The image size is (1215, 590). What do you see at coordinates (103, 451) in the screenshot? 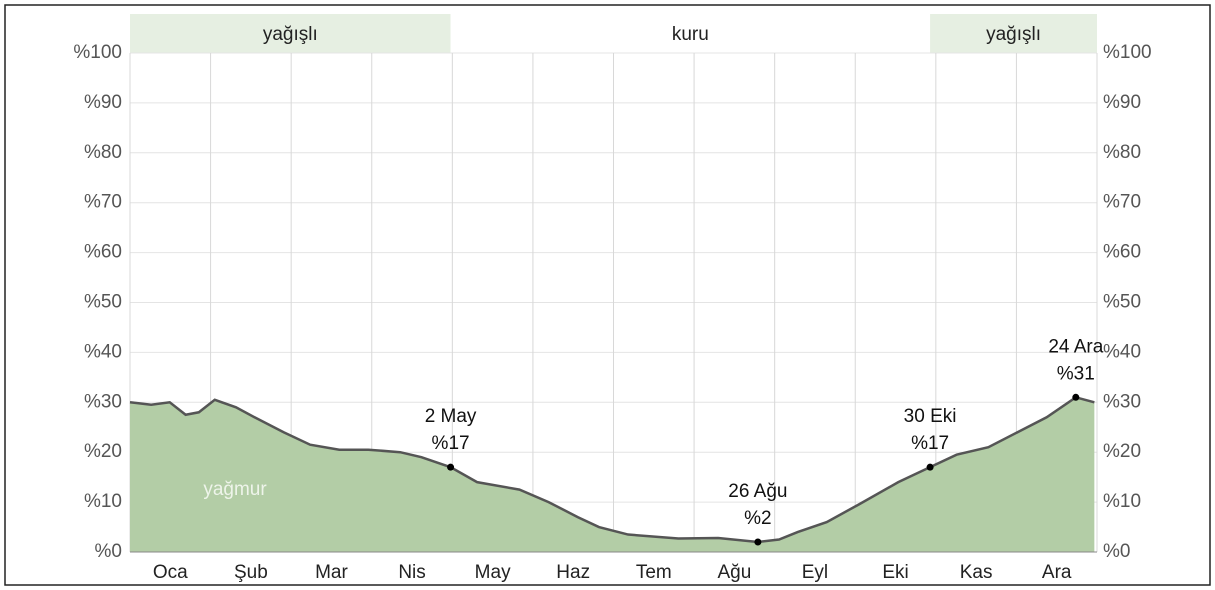
I see `y-tick-label: %20` at bounding box center [103, 451].